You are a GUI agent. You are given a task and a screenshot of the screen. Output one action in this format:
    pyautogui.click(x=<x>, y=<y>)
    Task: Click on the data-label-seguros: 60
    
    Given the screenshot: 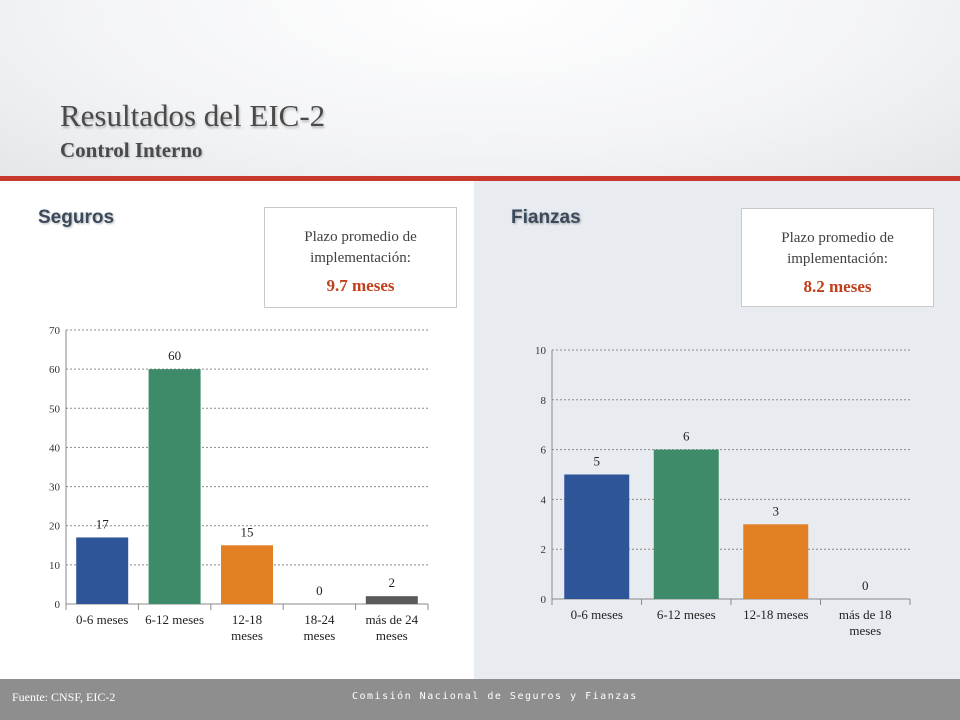 What is the action you would take?
    pyautogui.click(x=174, y=355)
    